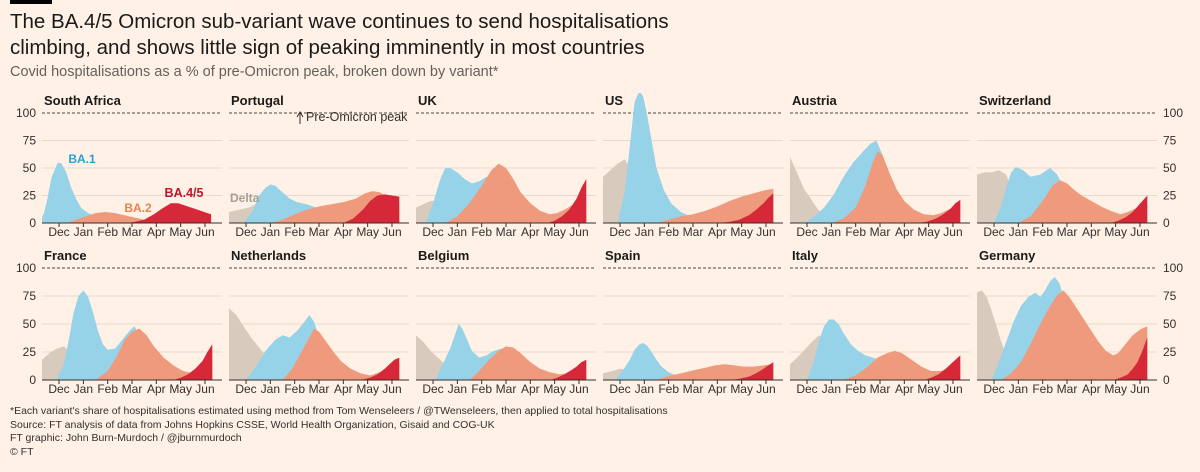  I want to click on panel-title: Switzerland, so click(1015, 100).